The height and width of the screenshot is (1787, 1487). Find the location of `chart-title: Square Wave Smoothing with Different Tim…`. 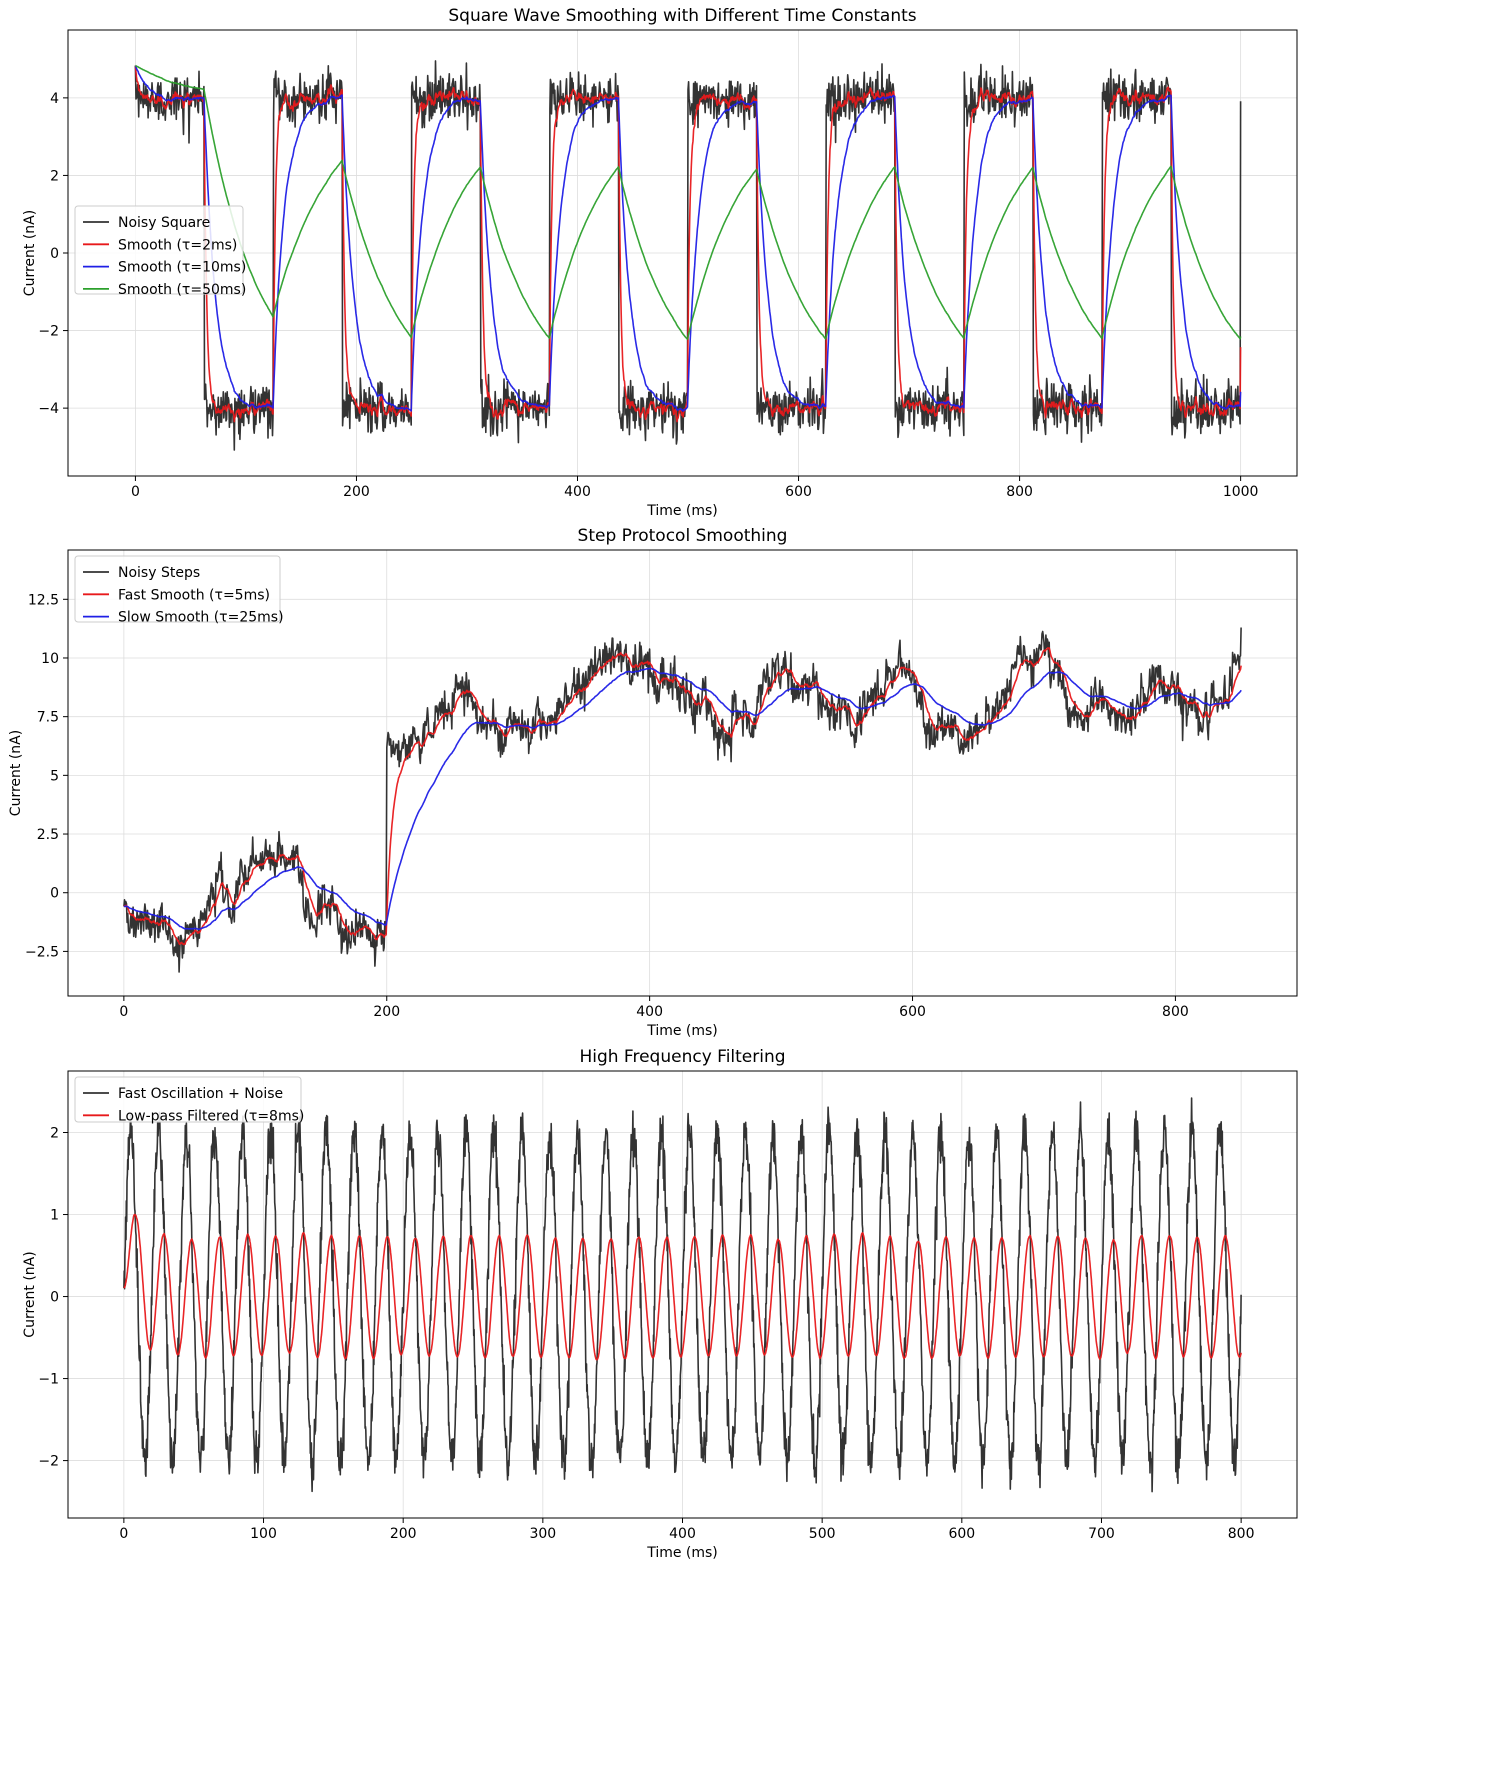

chart-title: Square Wave Smoothing with Different Tim… is located at coordinates (682, 16).